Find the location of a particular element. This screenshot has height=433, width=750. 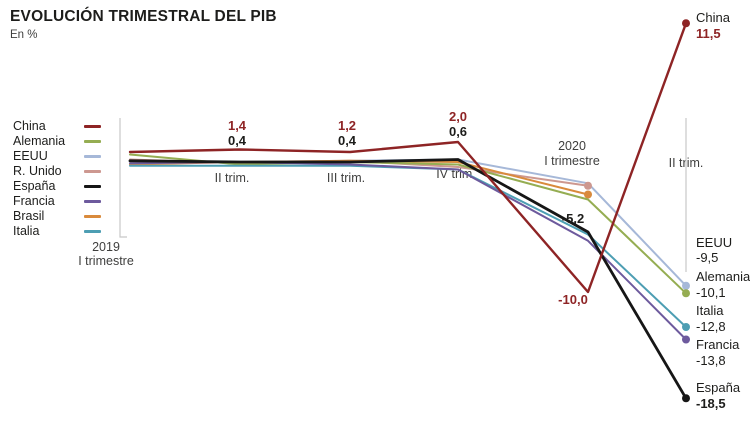

value-label-espa-a: España is located at coordinates (718, 387).